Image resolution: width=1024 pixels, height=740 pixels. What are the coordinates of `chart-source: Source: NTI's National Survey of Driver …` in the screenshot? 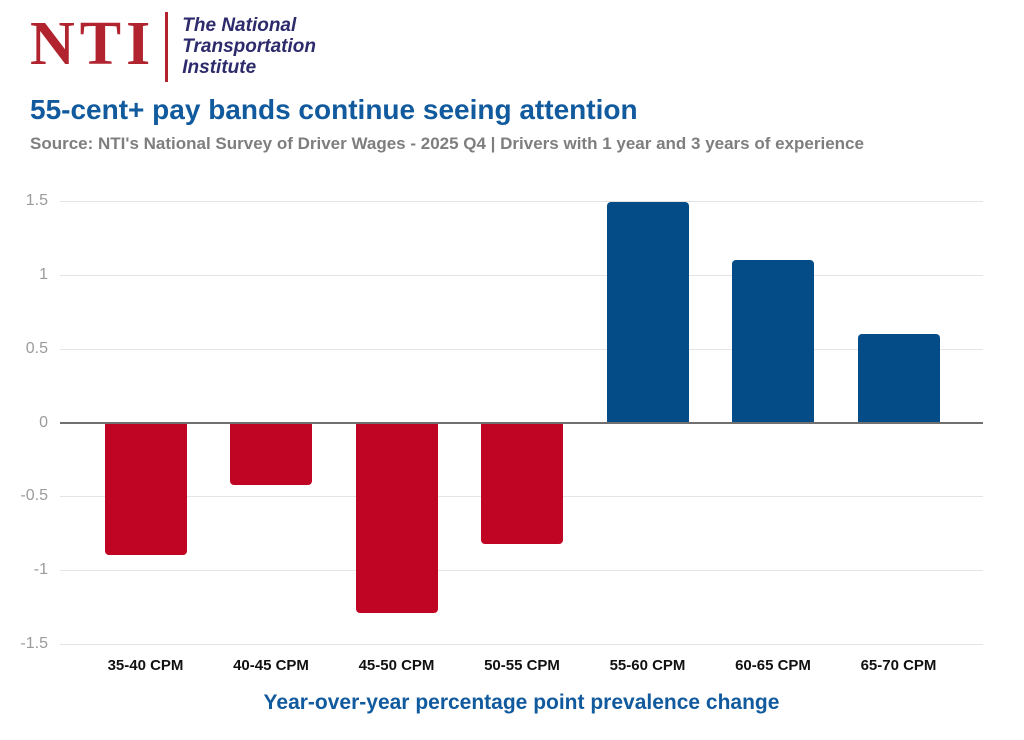 It's located at (447, 143).